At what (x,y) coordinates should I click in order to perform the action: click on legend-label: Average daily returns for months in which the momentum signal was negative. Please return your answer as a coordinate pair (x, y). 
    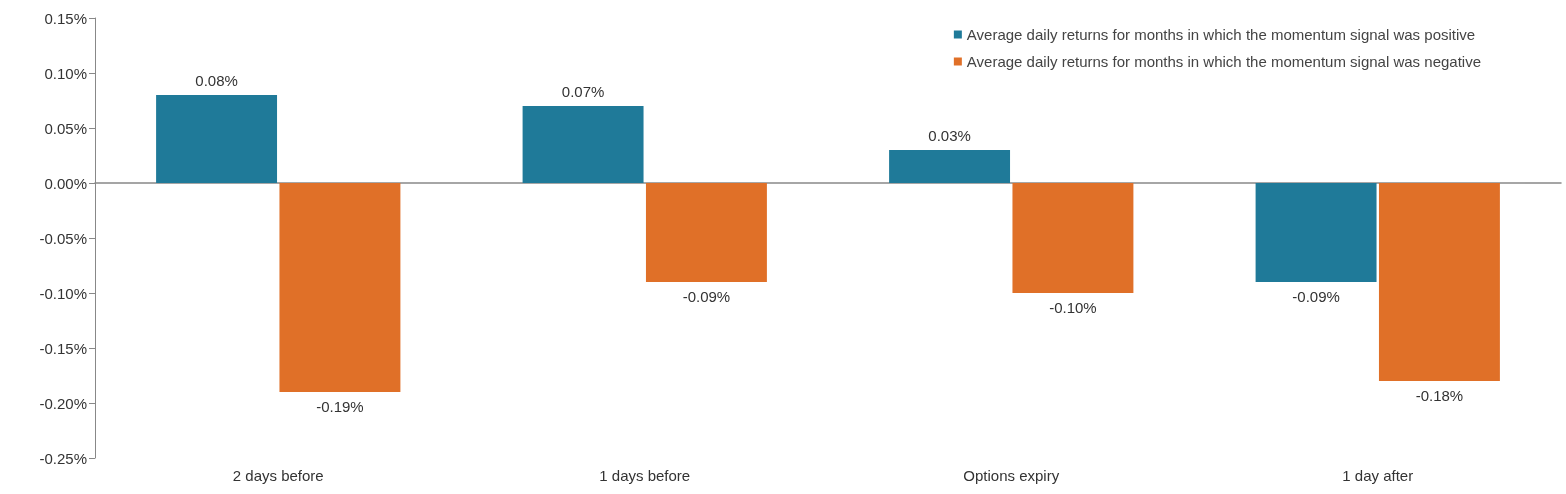
    Looking at the image, I should click on (1224, 61).